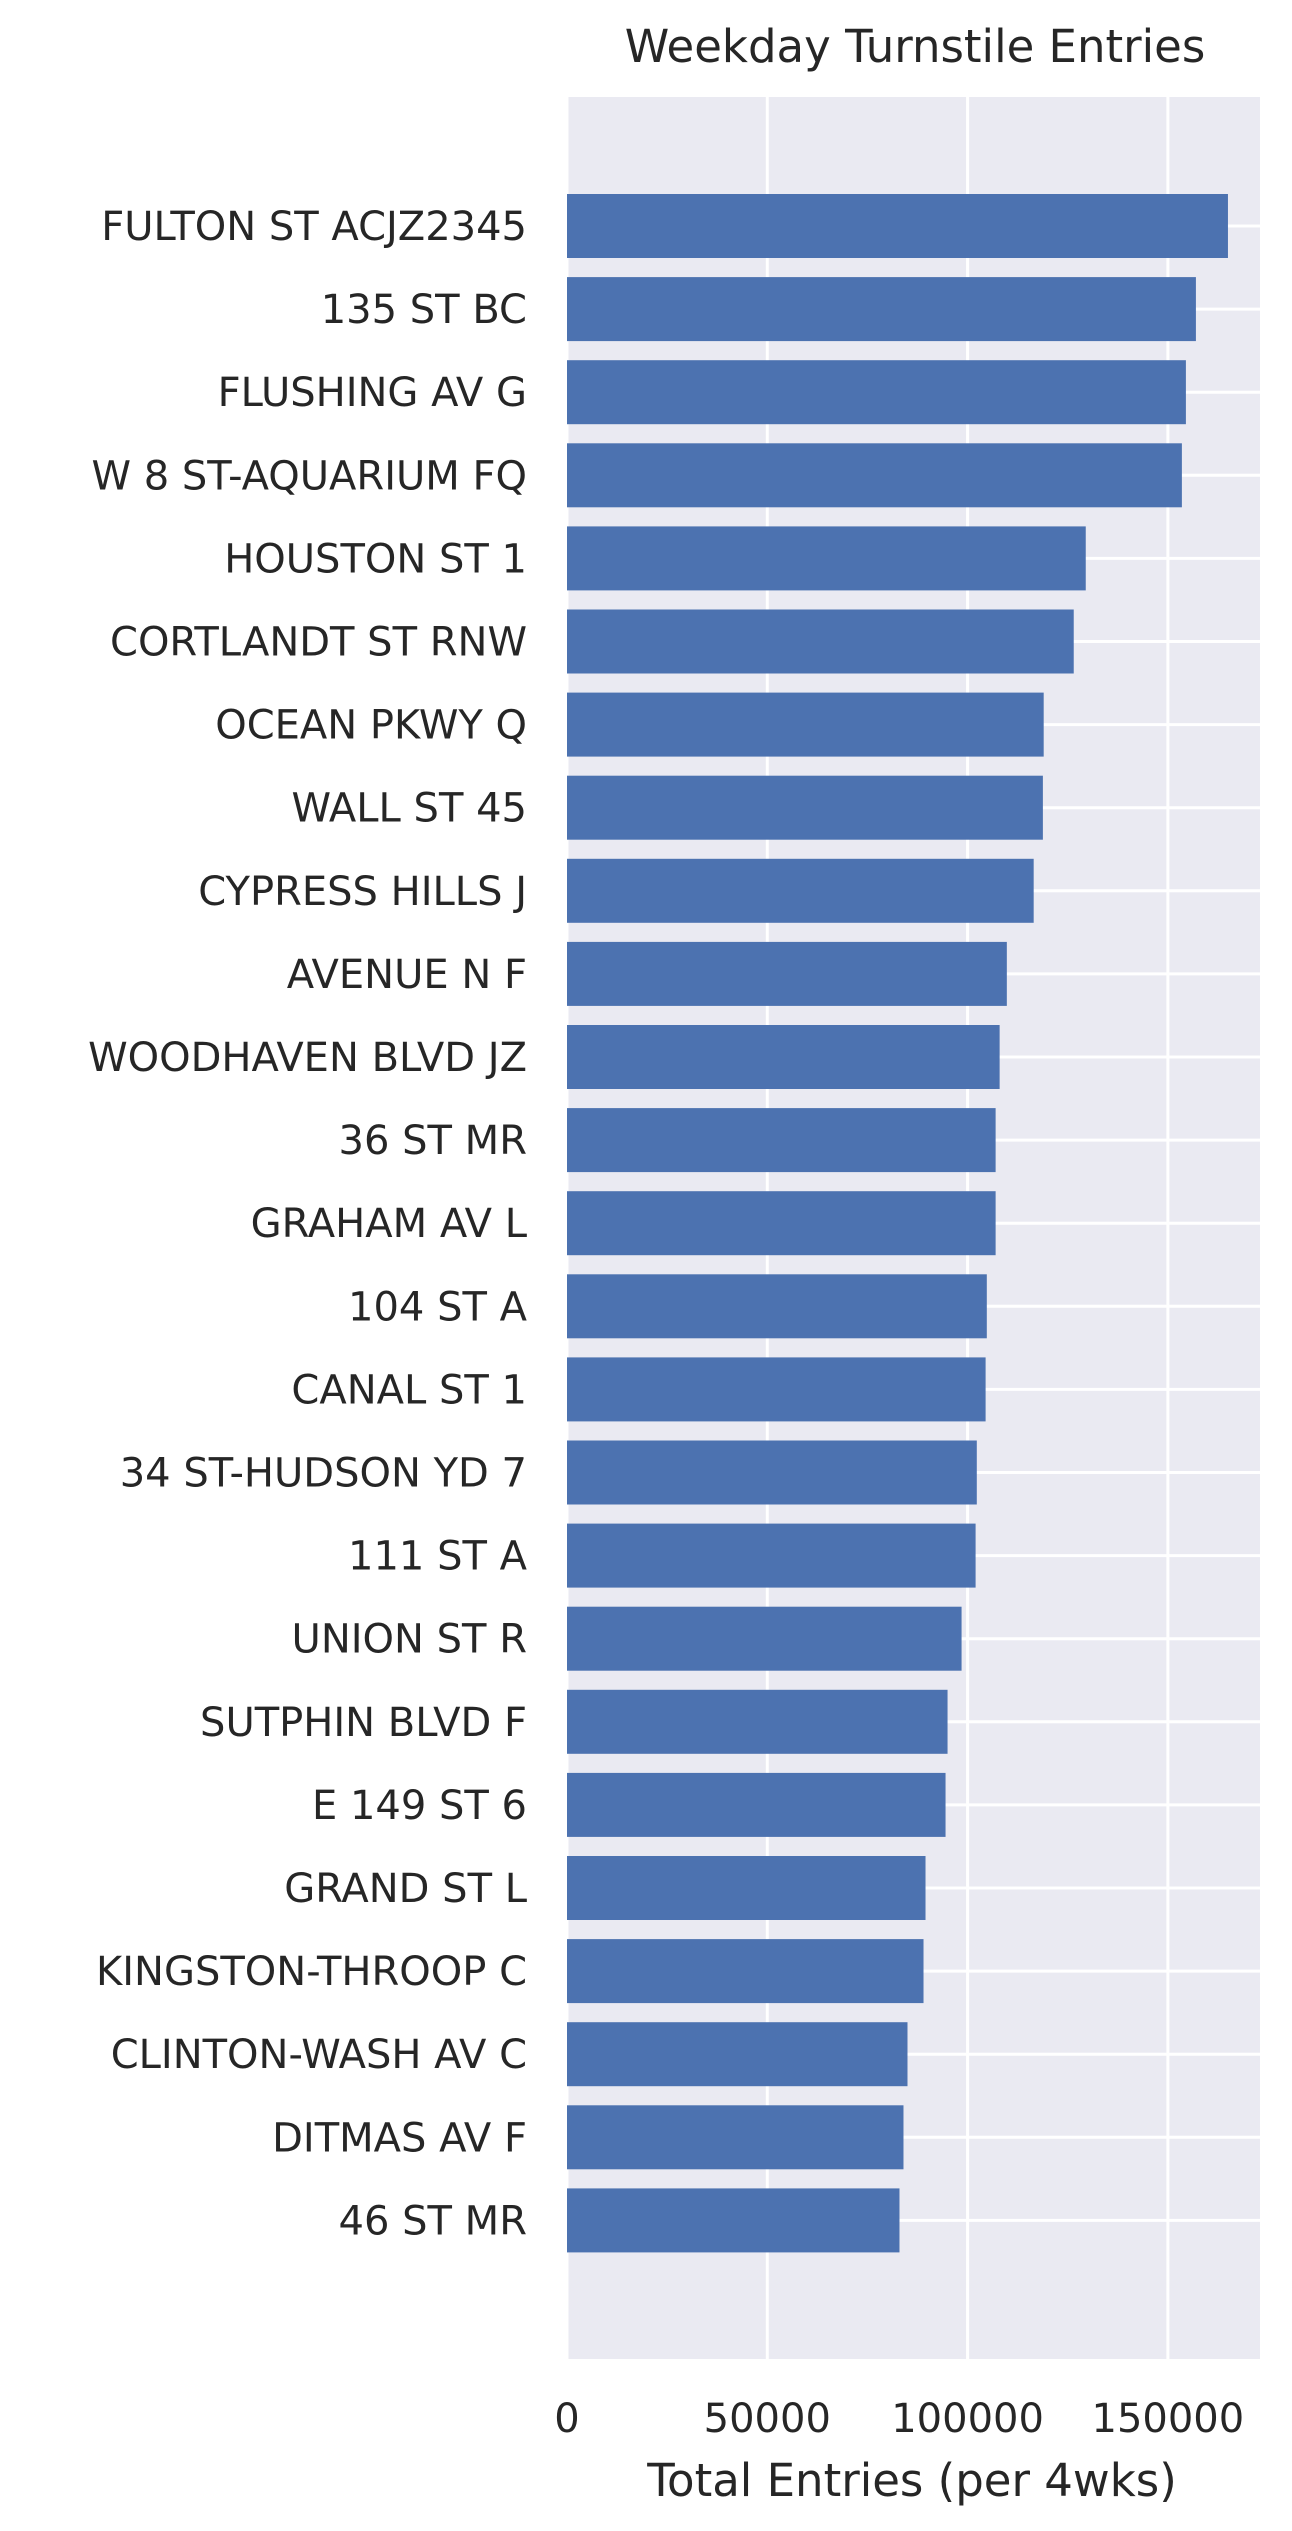 The height and width of the screenshot is (2531, 1292). What do you see at coordinates (566, 2419) in the screenshot?
I see `x-tick-label: 0` at bounding box center [566, 2419].